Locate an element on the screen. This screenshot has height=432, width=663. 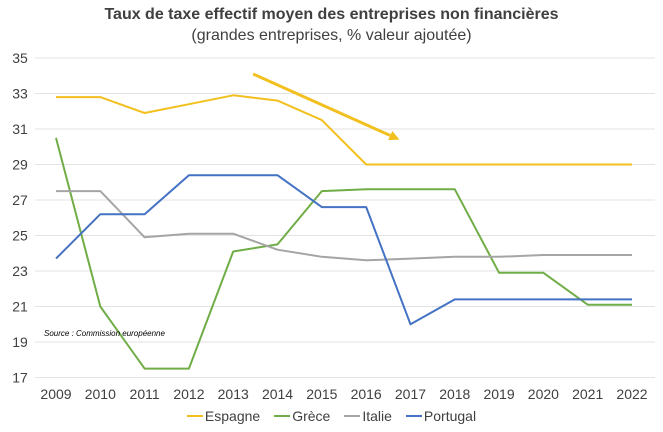
legend-item: Grèce is located at coordinates (302, 416).